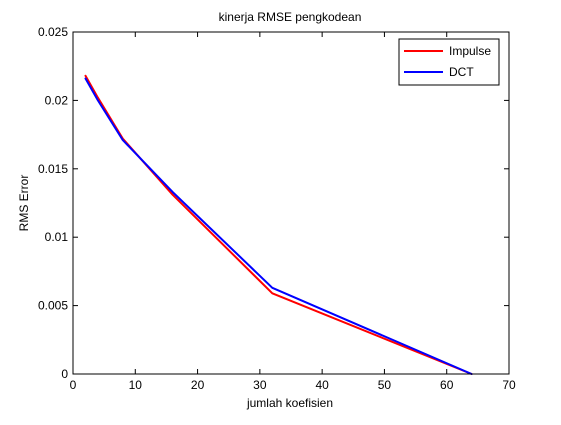 This screenshot has width=561, height=425. I want to click on x-tick-label: 10, so click(136, 385).